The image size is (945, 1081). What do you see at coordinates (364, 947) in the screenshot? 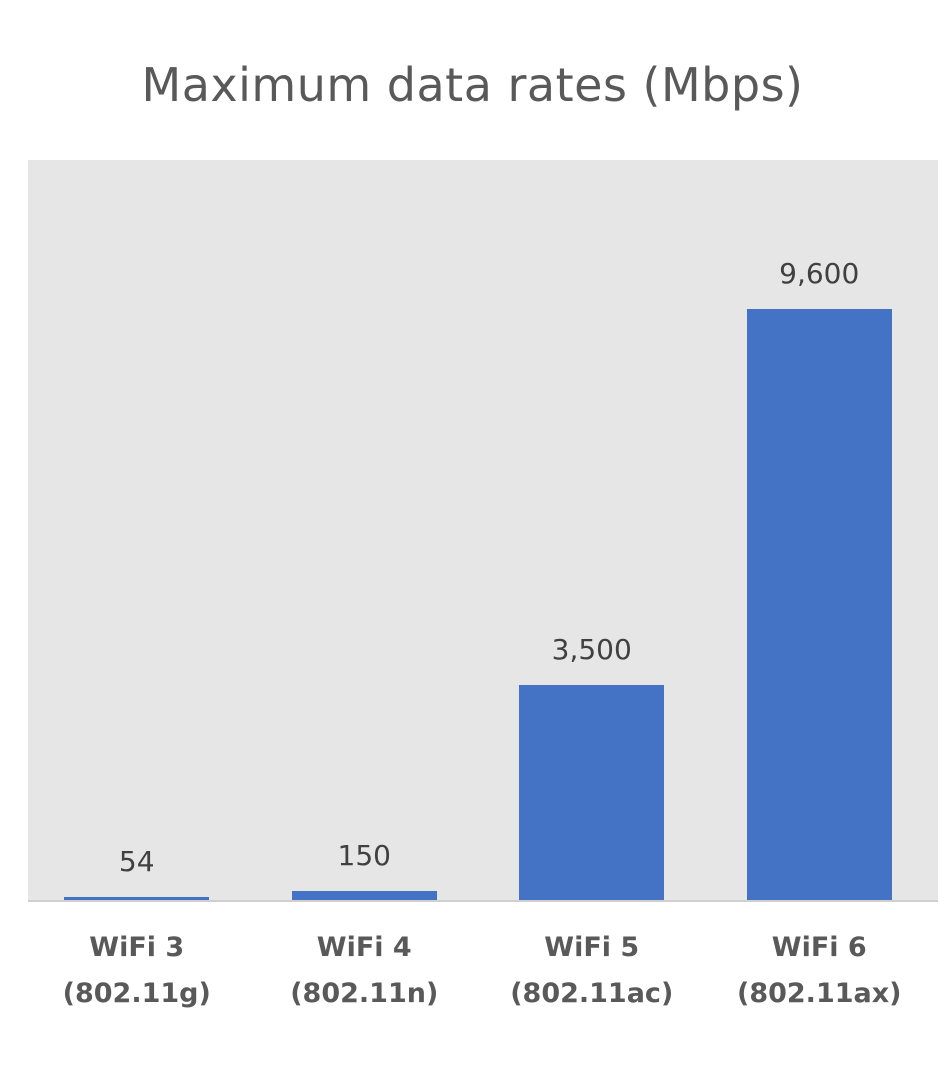
I see `category-name: WiFi 4` at bounding box center [364, 947].